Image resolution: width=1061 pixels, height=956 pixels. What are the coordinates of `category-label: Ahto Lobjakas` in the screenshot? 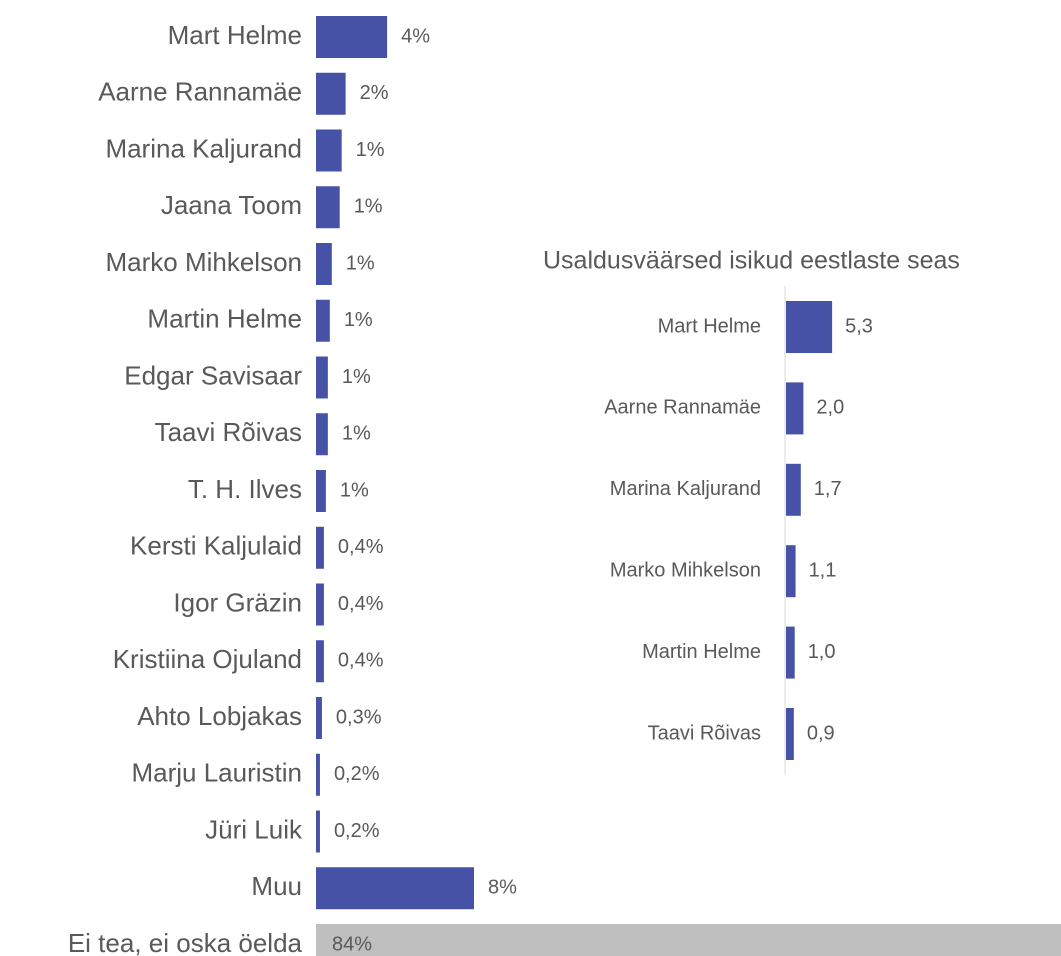 It's located at (219, 716).